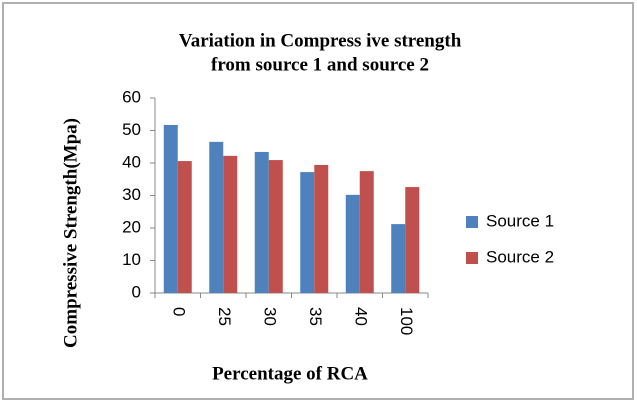 The image size is (637, 403). I want to click on x-axis-label: Percentage of RCA, so click(290, 373).